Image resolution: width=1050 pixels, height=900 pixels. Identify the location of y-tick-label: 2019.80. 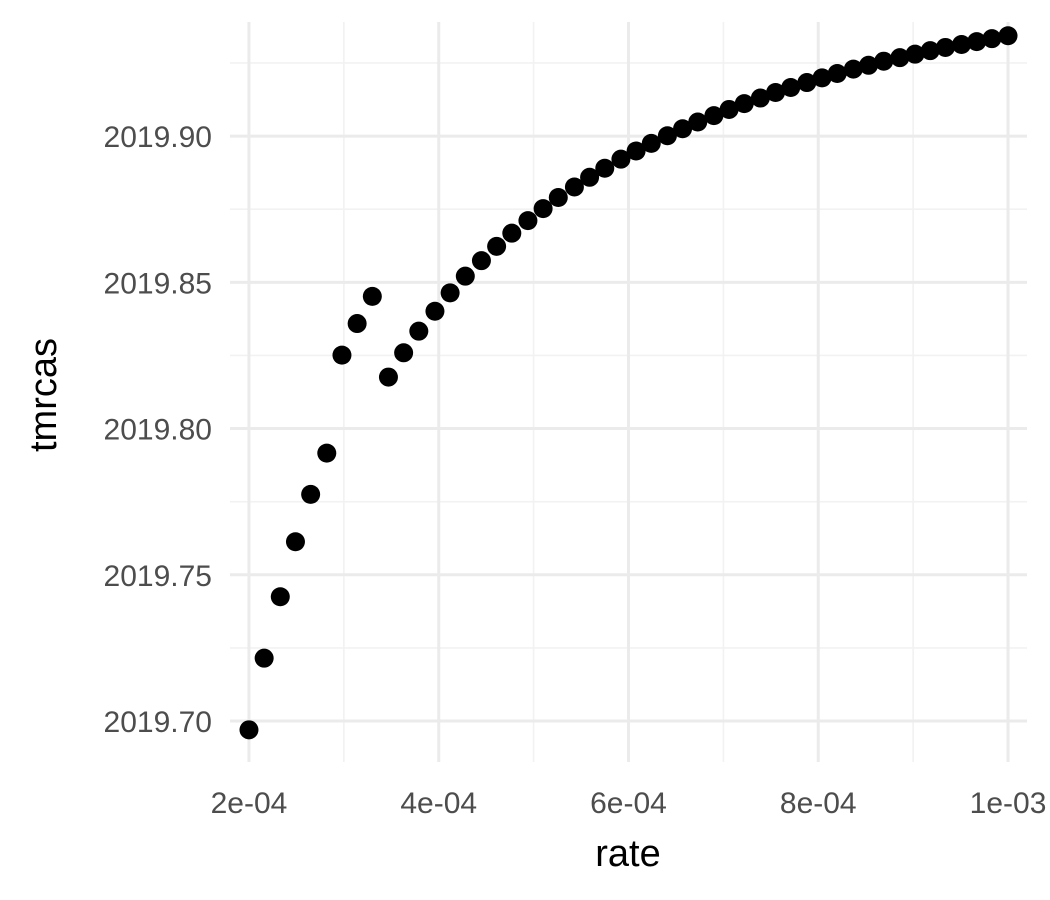
(158, 430).